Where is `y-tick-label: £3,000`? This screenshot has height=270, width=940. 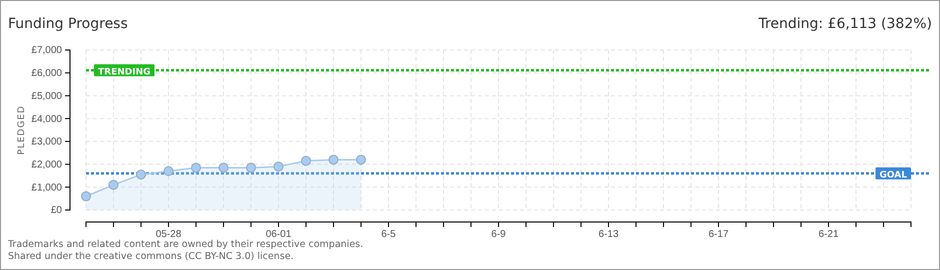 y-tick-label: £3,000 is located at coordinates (46, 142).